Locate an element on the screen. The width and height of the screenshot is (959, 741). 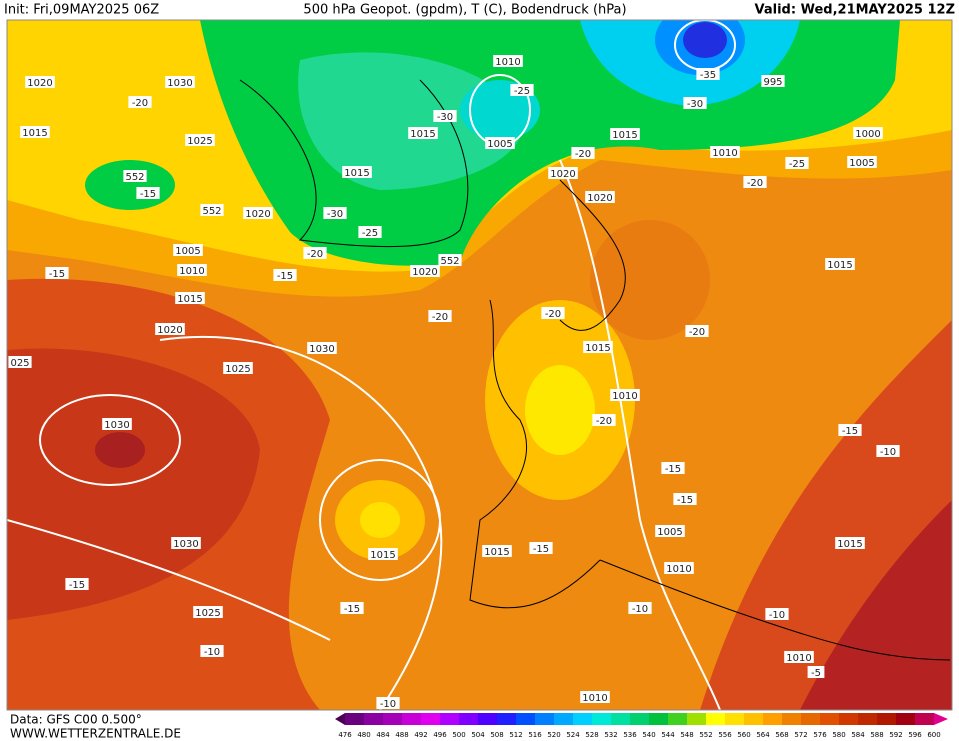
colorbar-label: 536 is located at coordinates (630, 735).